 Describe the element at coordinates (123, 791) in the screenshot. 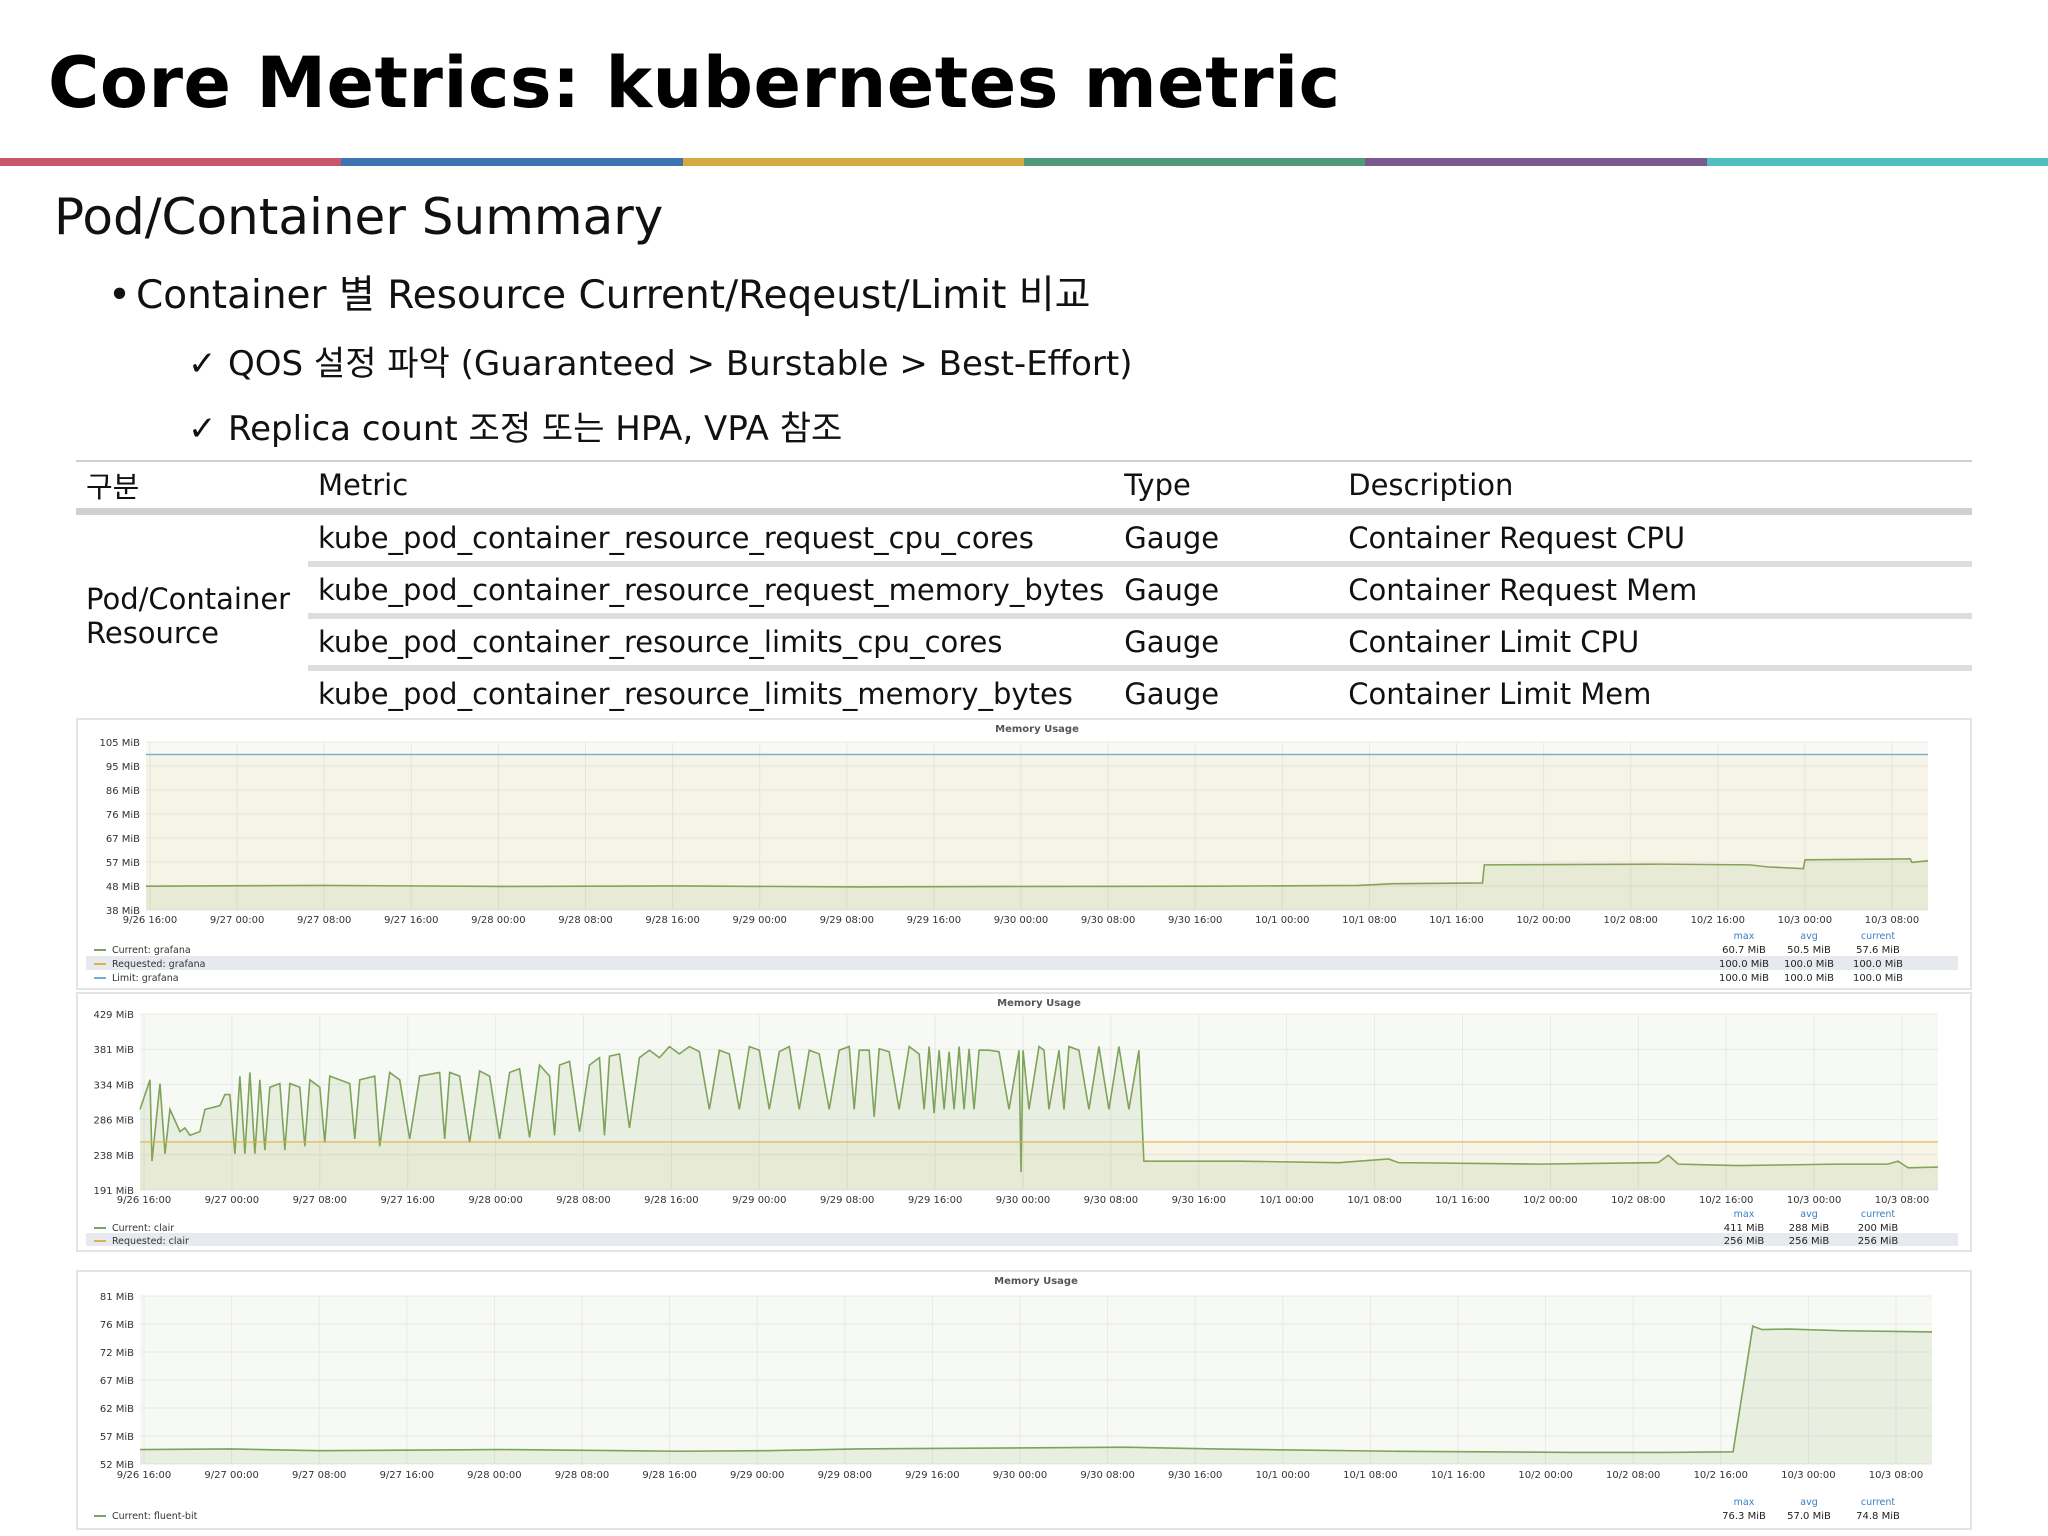

I see `y-tick-label: 86 MiB` at that location.